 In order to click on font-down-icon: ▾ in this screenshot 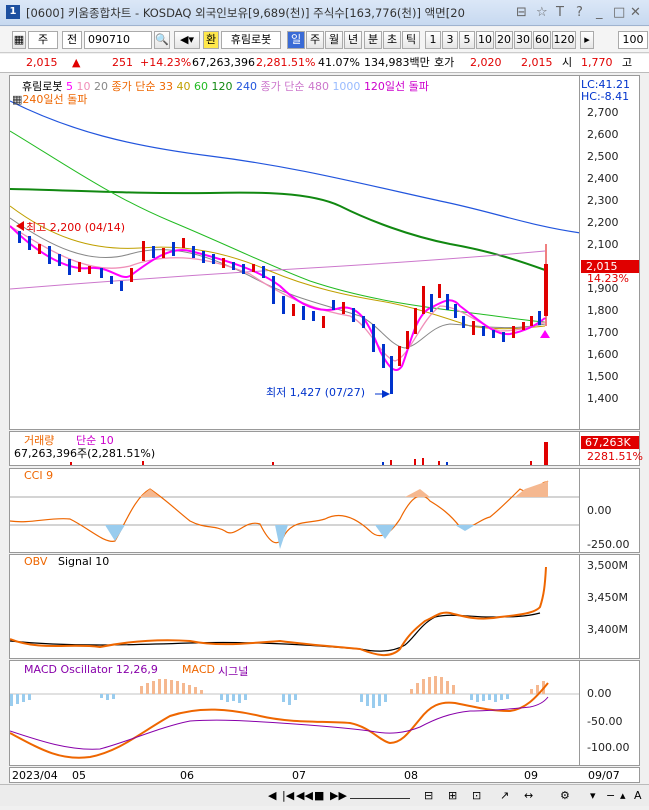, I will do `click(593, 795)`.